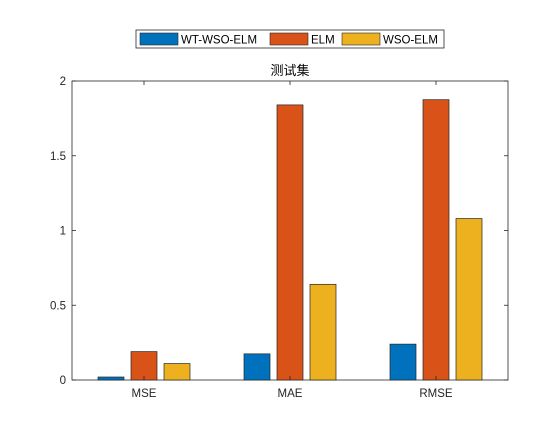  What do you see at coordinates (159, 39) in the screenshot?
I see `legend-swatch-wt-wso-elm` at bounding box center [159, 39].